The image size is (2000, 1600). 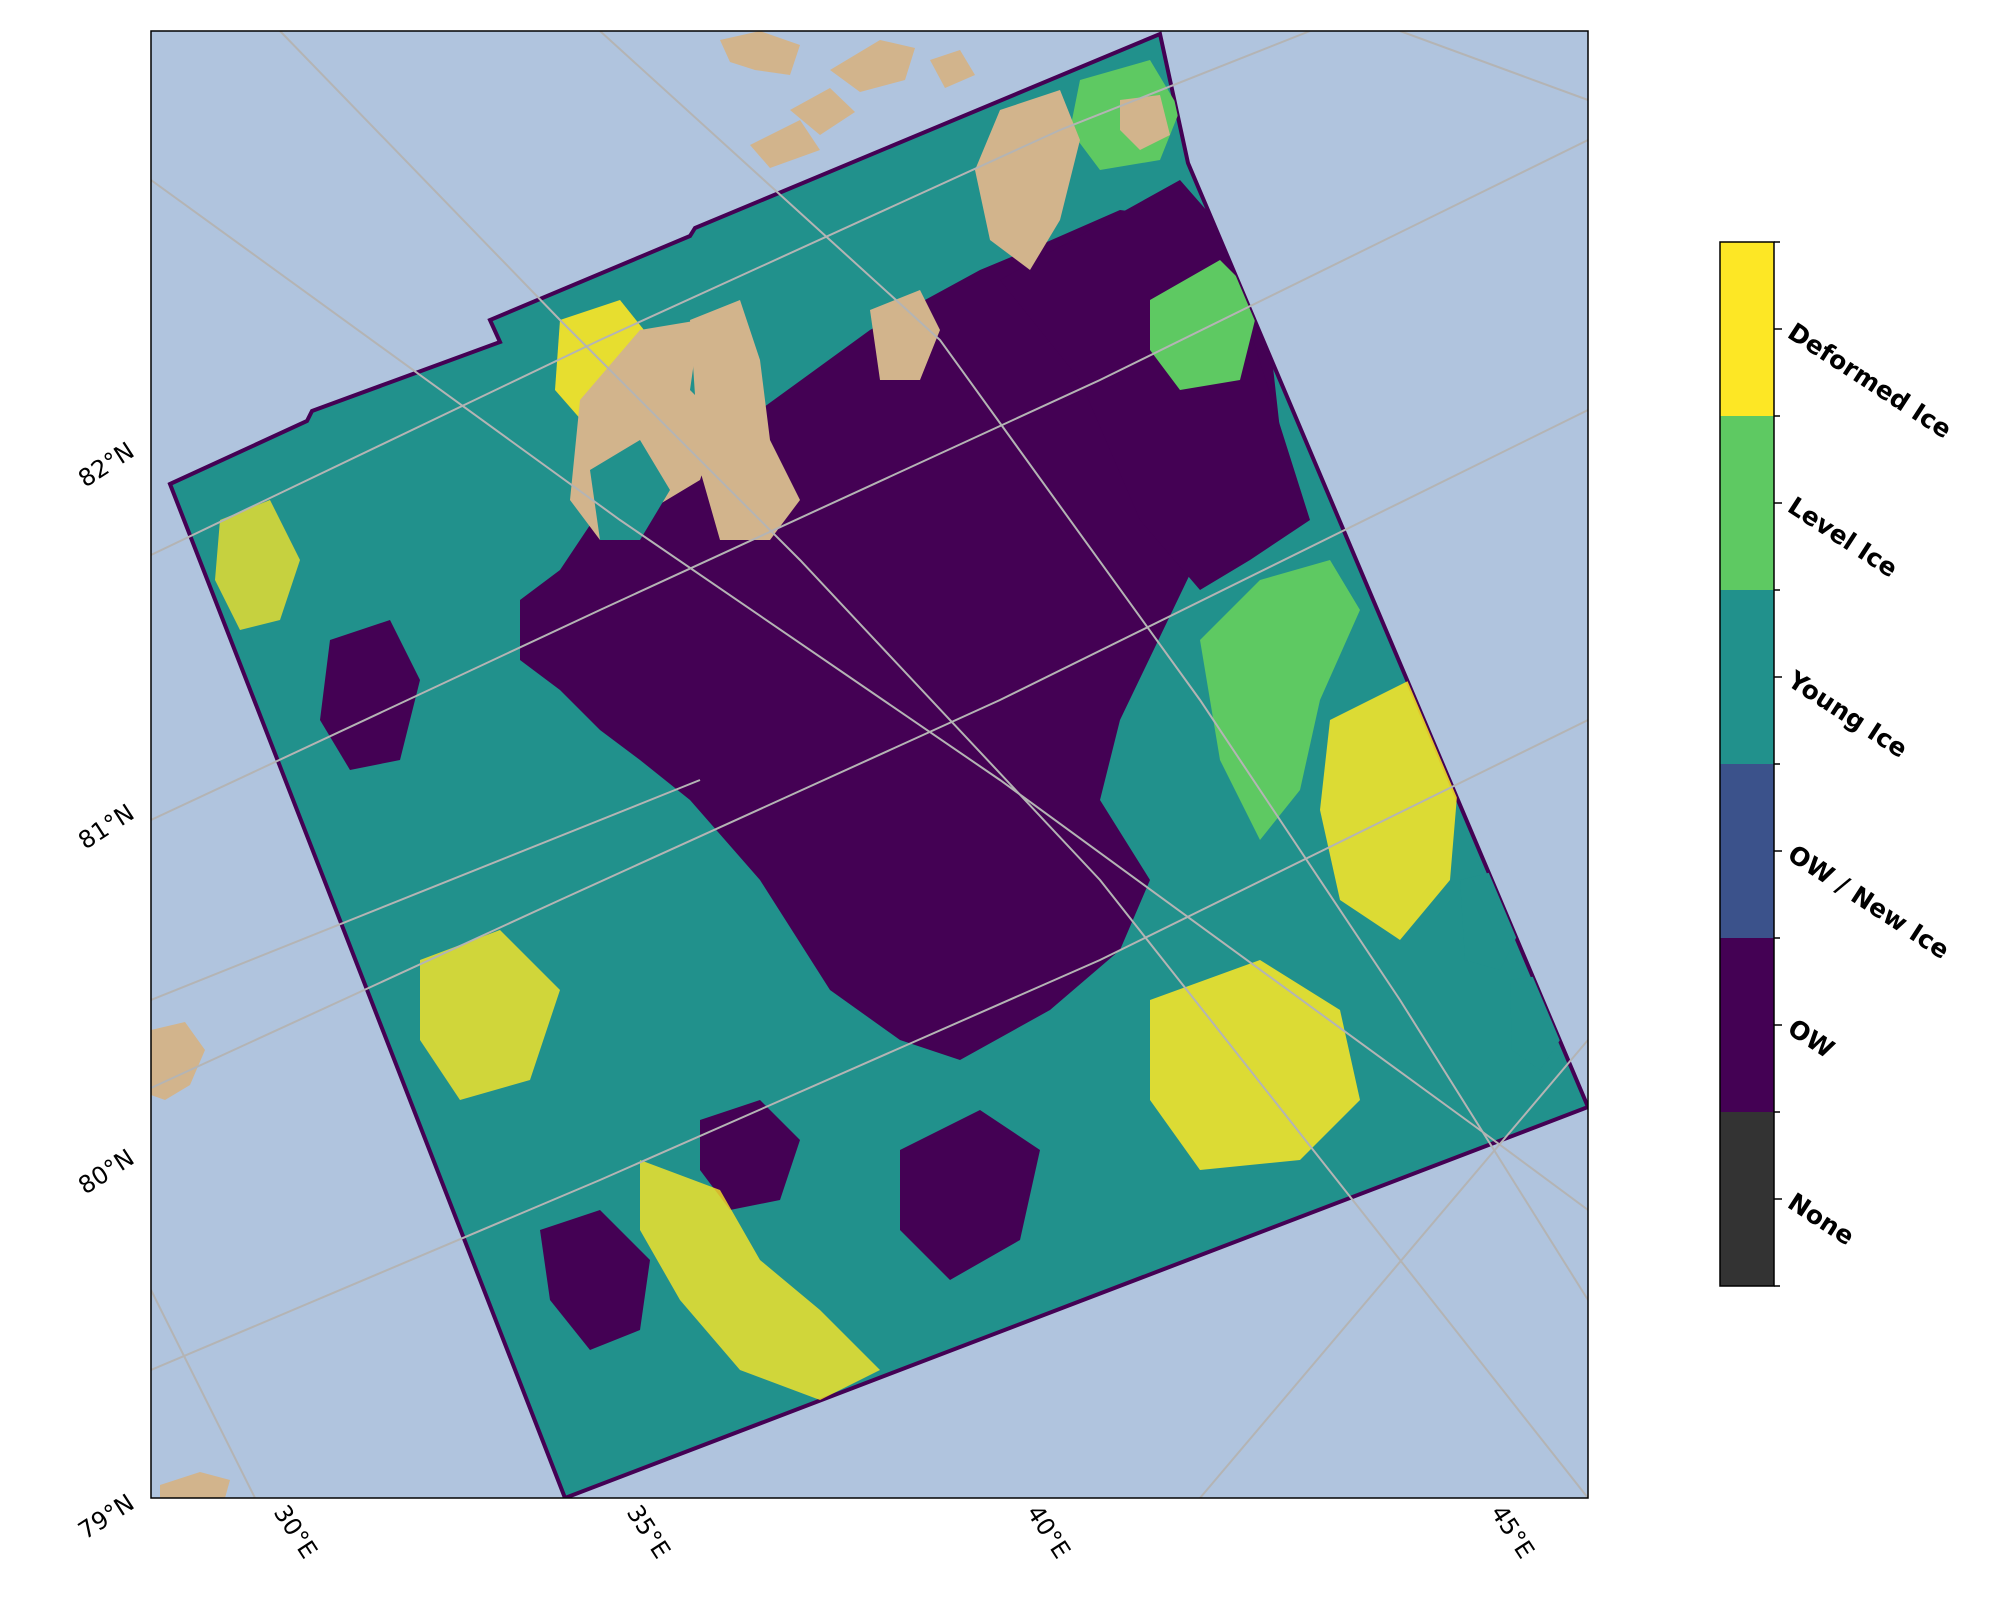 What do you see at coordinates (1847, 714) in the screenshot?
I see `colorbar-label: Young Ice` at bounding box center [1847, 714].